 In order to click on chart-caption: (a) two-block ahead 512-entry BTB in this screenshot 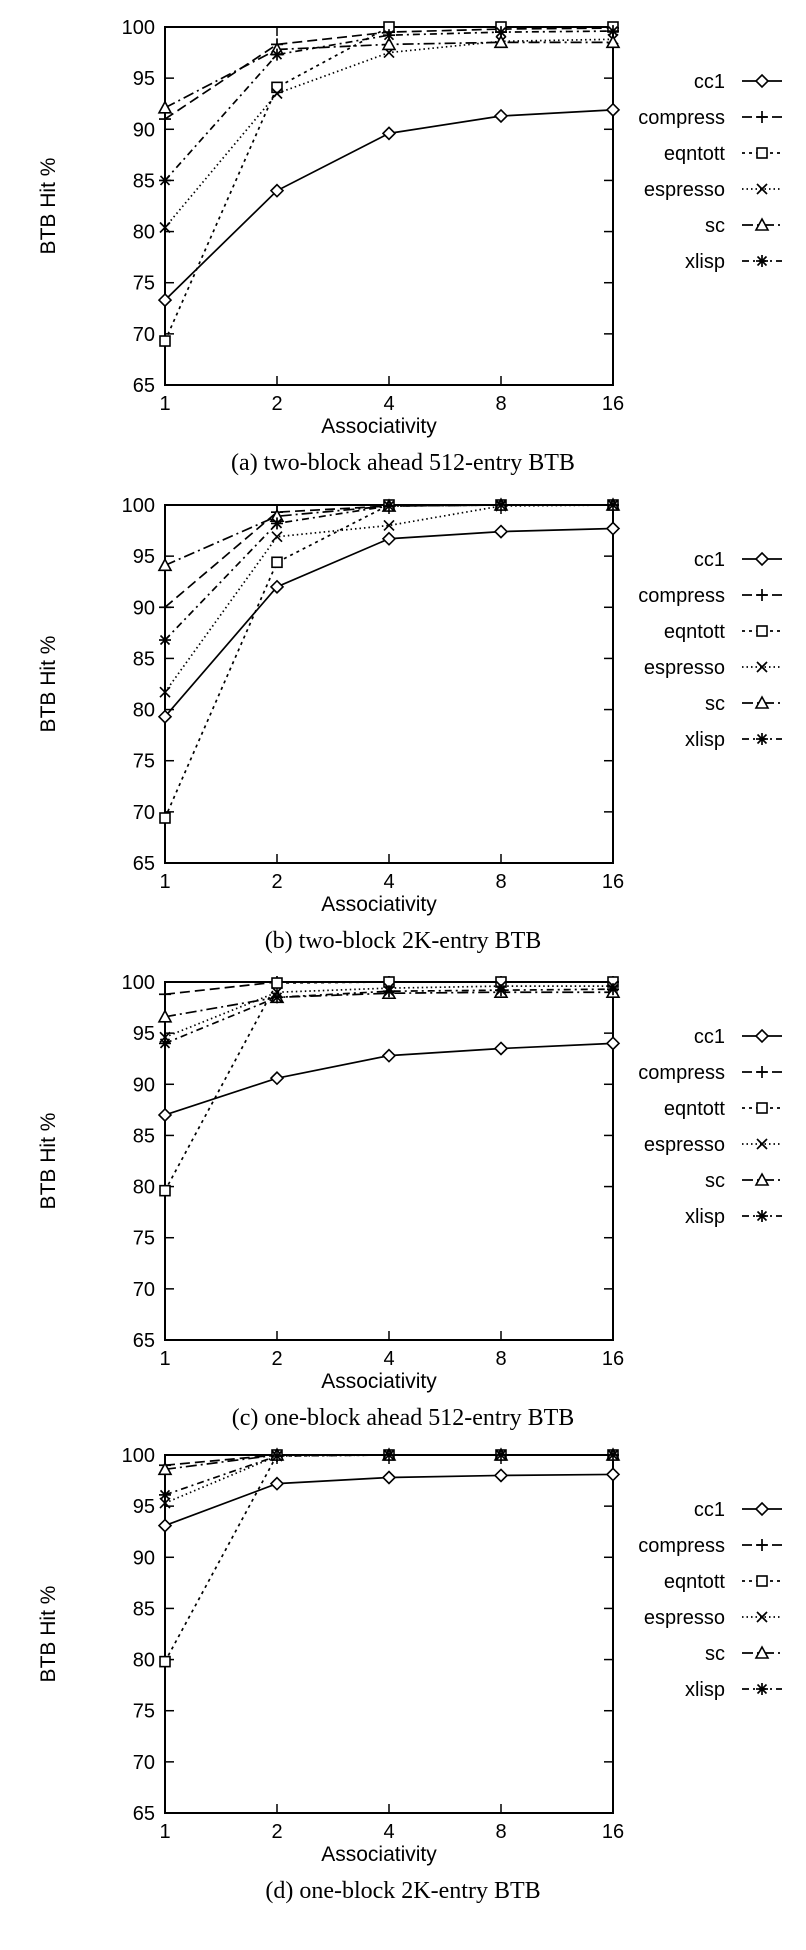, I will do `click(403, 463)`.